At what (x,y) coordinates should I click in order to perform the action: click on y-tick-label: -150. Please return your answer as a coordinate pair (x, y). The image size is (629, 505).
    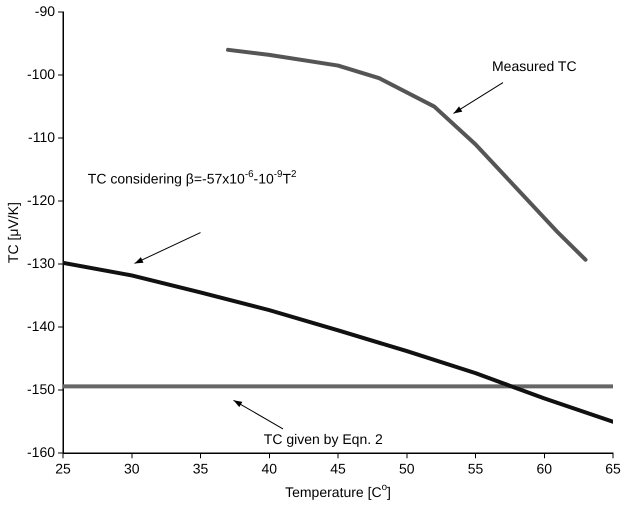
    Looking at the image, I should click on (41, 389).